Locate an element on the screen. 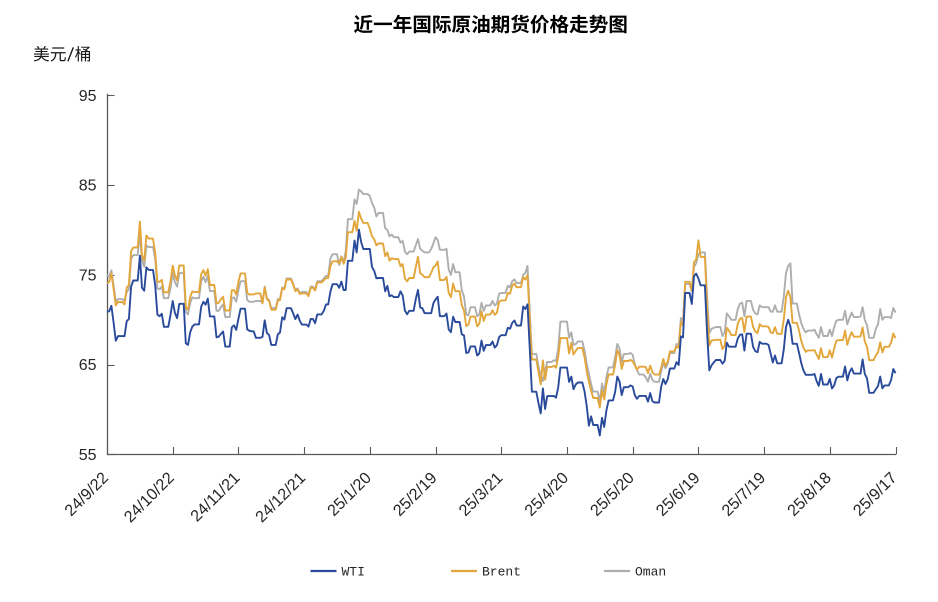  svg-text: 55 is located at coordinates (88, 455).